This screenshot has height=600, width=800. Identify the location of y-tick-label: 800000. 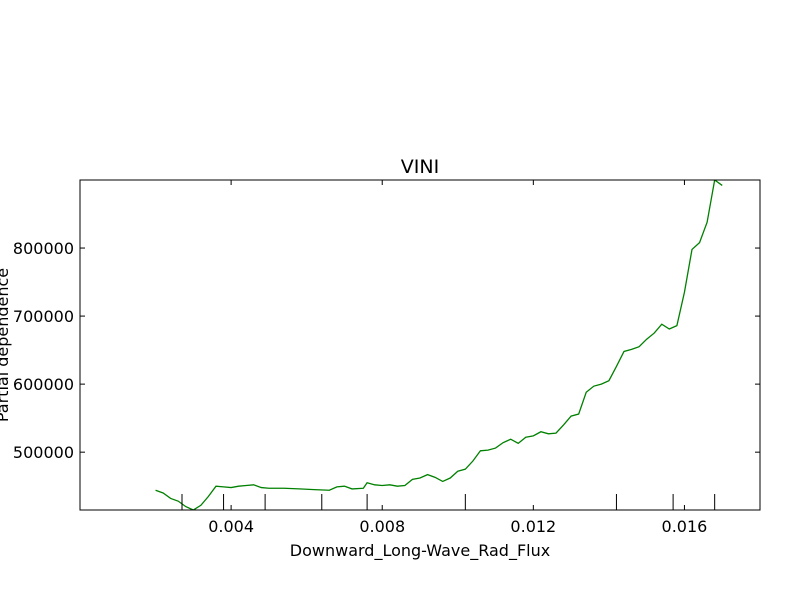
(43, 248).